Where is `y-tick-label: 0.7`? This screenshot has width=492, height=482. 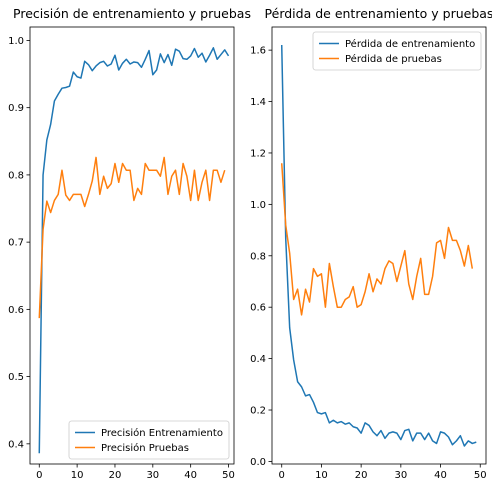 y-tick-label: 0.7 is located at coordinates (16, 243).